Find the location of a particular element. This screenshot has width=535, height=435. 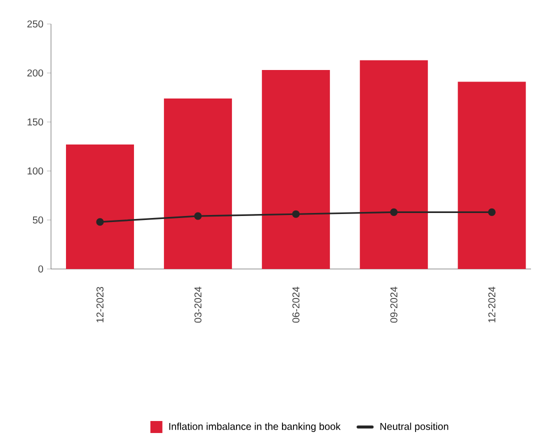

y-tick-label: 250 is located at coordinates (35, 24).